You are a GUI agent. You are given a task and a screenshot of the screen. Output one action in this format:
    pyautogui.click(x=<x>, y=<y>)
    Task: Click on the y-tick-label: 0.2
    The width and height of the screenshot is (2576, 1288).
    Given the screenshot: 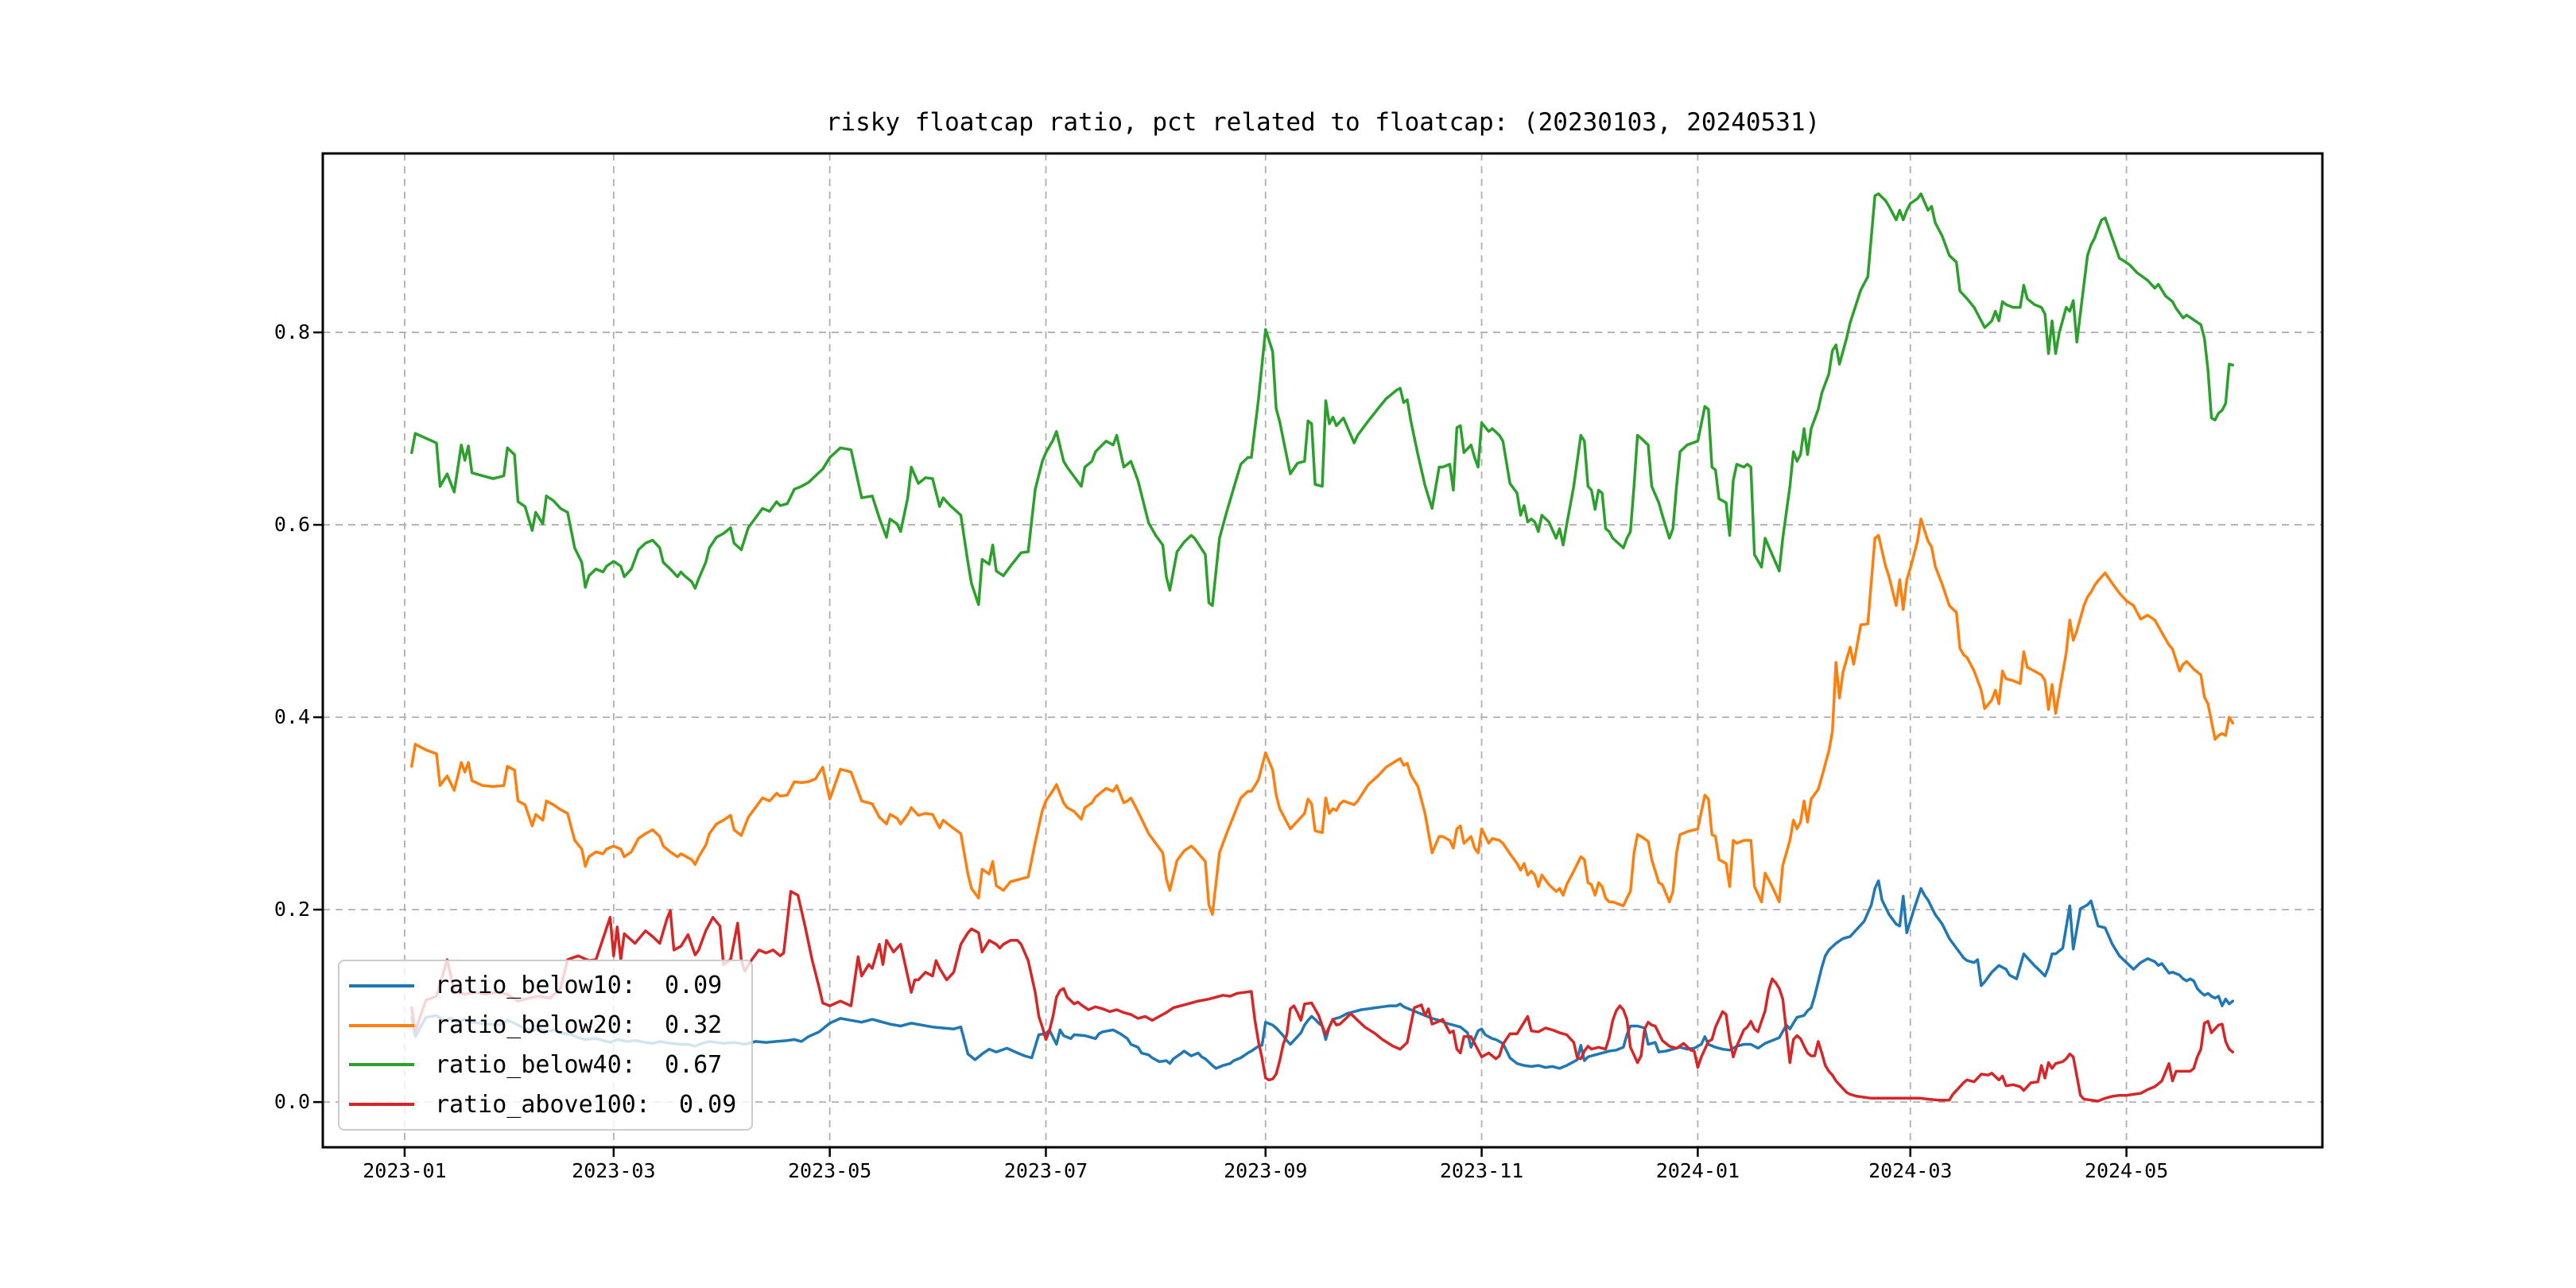 What is the action you would take?
    pyautogui.click(x=292, y=910)
    